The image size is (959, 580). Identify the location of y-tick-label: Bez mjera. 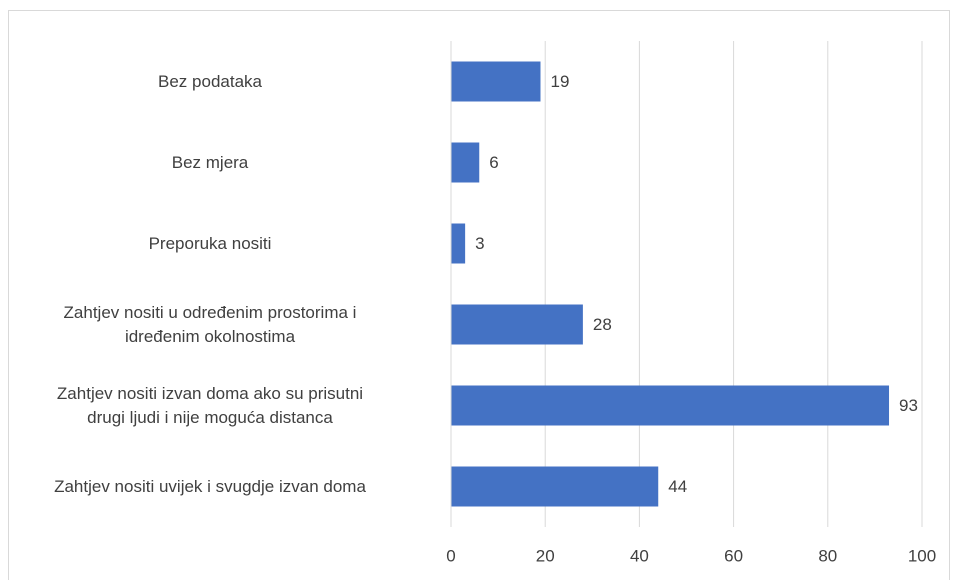
(210, 162).